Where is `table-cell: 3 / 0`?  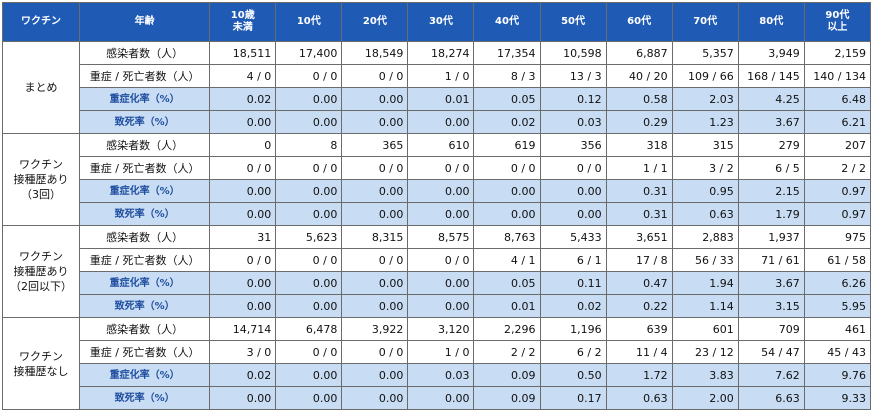
table-cell: 3 / 0 is located at coordinates (243, 352).